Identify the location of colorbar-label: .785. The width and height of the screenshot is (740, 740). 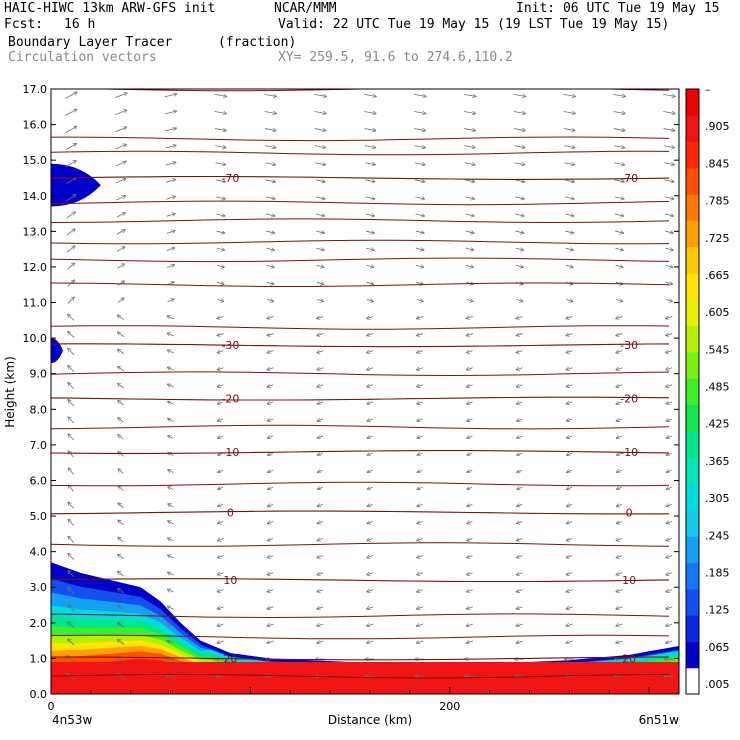
(717, 201).